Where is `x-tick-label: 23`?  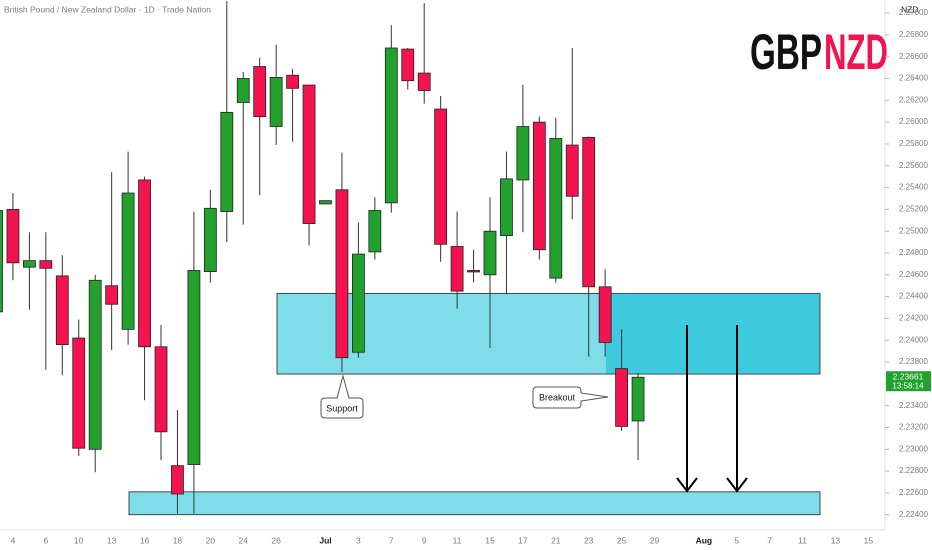
x-tick-label: 23 is located at coordinates (589, 540).